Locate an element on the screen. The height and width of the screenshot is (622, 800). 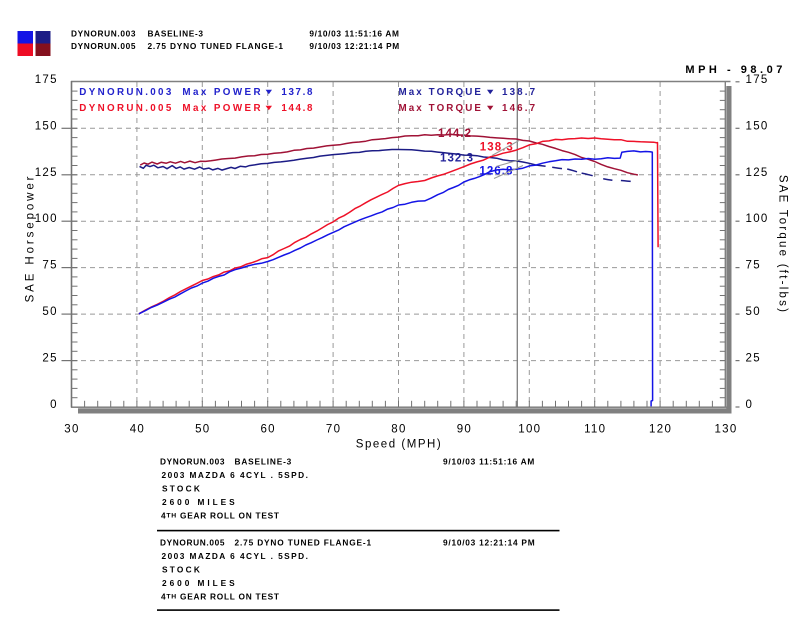
svg-text: MPH - 98.07 is located at coordinates (735, 70).